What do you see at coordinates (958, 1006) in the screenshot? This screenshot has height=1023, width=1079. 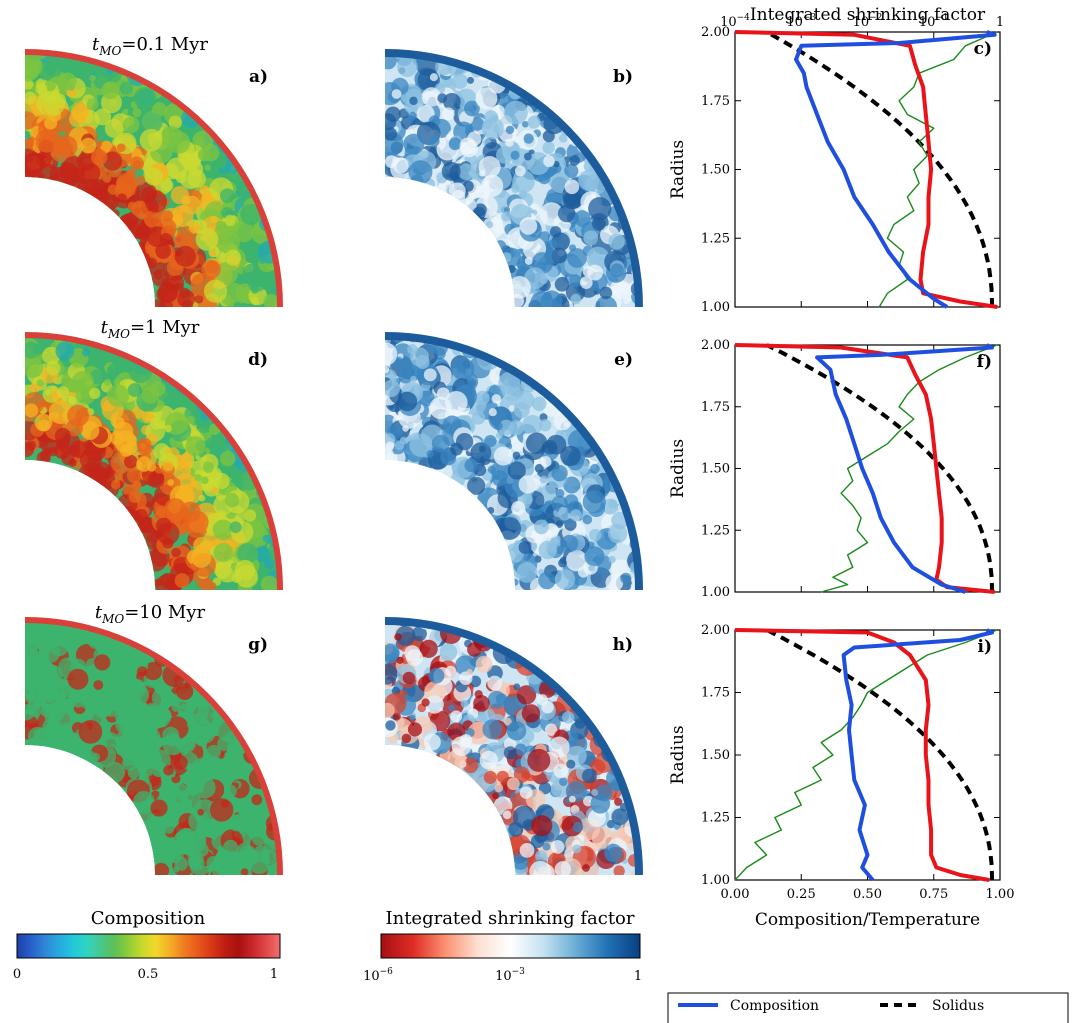 I see `legend-label-solidus: Solidus` at bounding box center [958, 1006].